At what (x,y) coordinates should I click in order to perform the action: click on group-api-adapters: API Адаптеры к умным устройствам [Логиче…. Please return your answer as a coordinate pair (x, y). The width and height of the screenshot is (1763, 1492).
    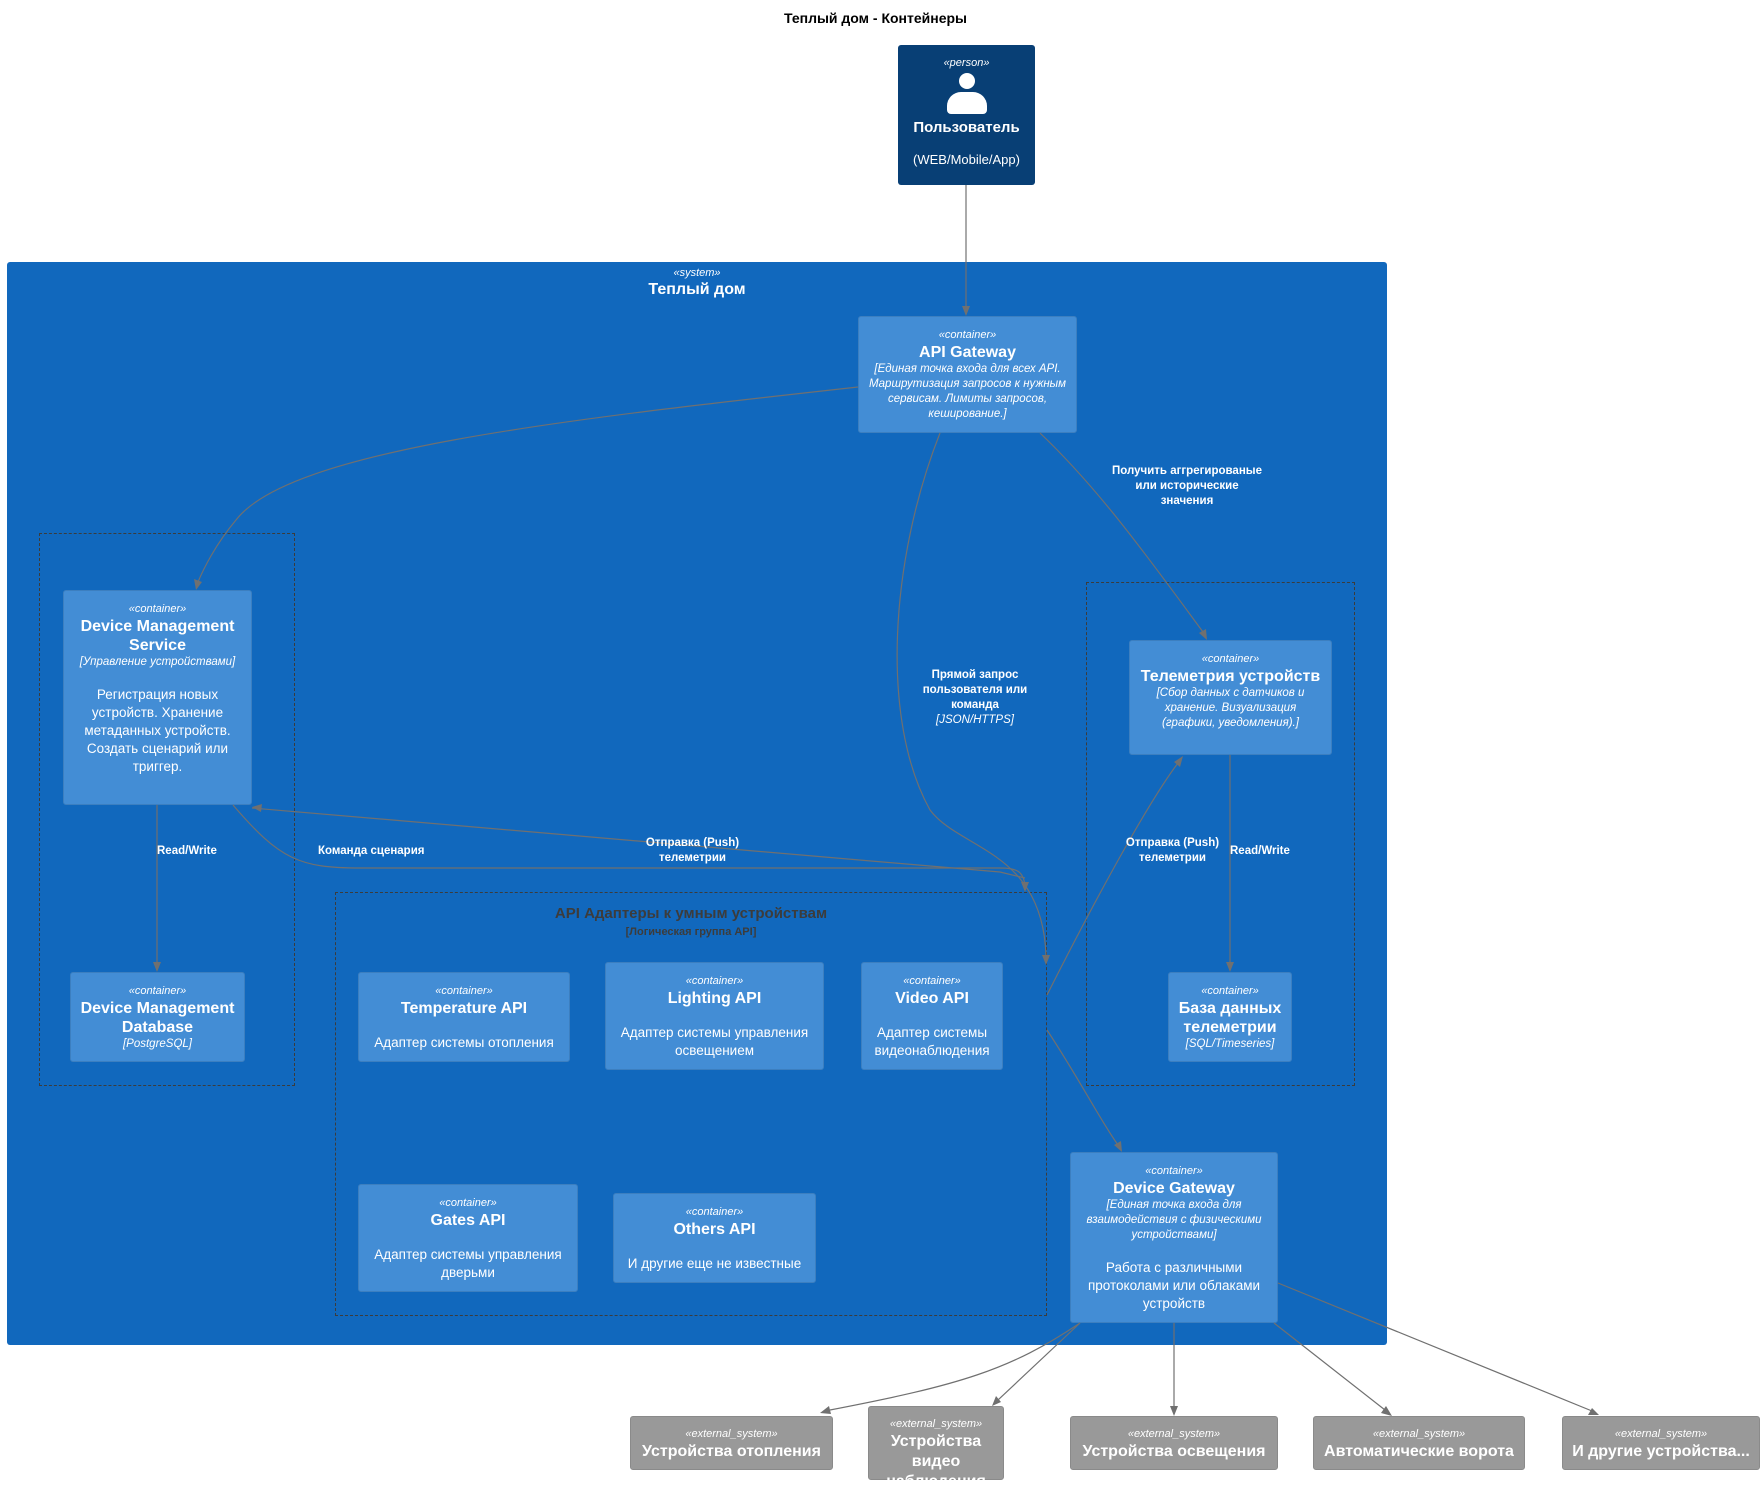
    Looking at the image, I should click on (691, 1104).